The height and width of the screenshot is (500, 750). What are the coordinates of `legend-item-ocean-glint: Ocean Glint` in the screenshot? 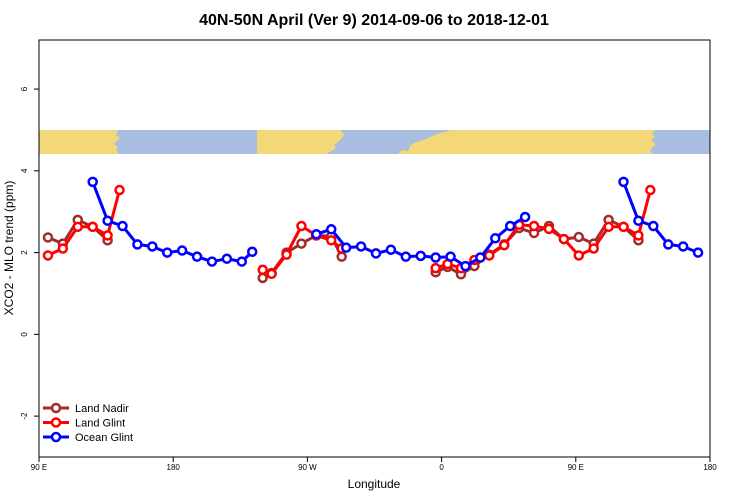 It's located at (88, 437).